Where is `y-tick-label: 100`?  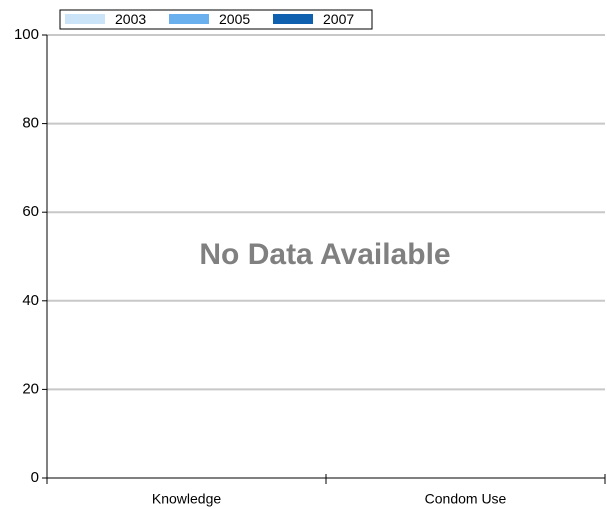
y-tick-label: 100 is located at coordinates (26, 34).